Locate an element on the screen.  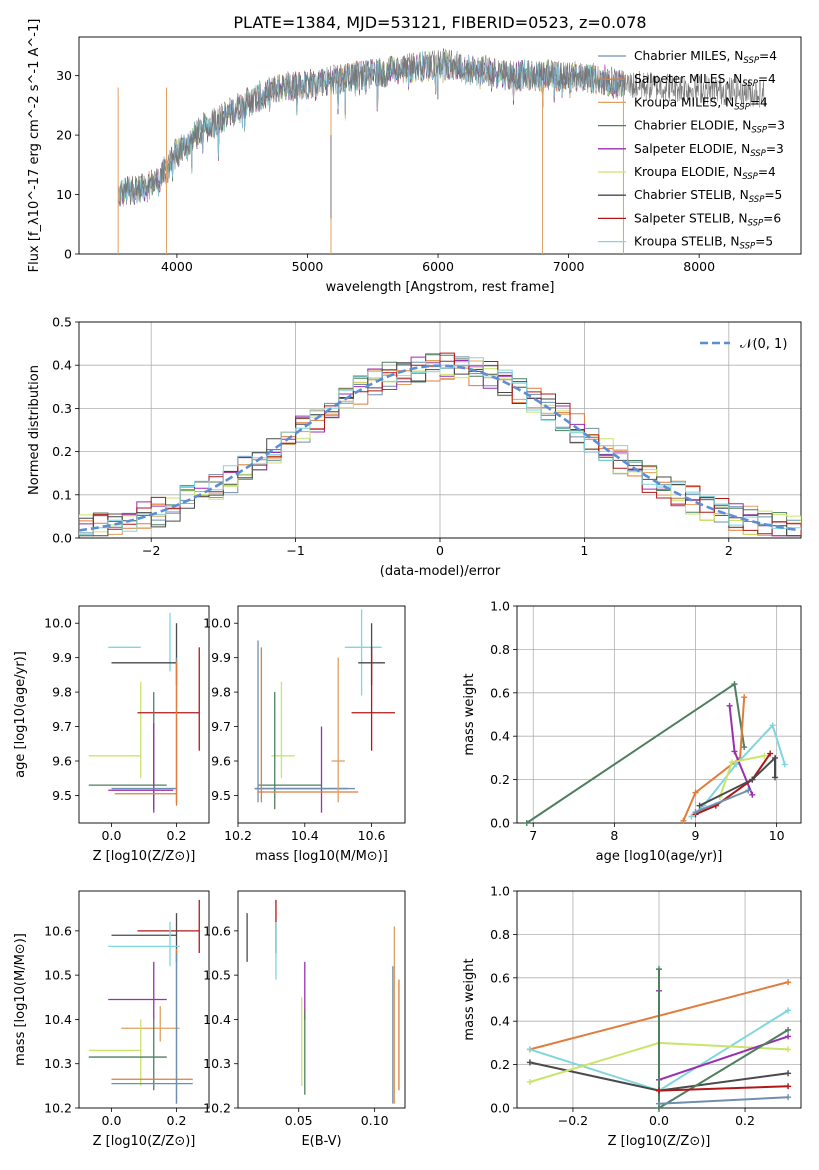
mass_weight_vs_Z-lines is located at coordinates (659, 1038).